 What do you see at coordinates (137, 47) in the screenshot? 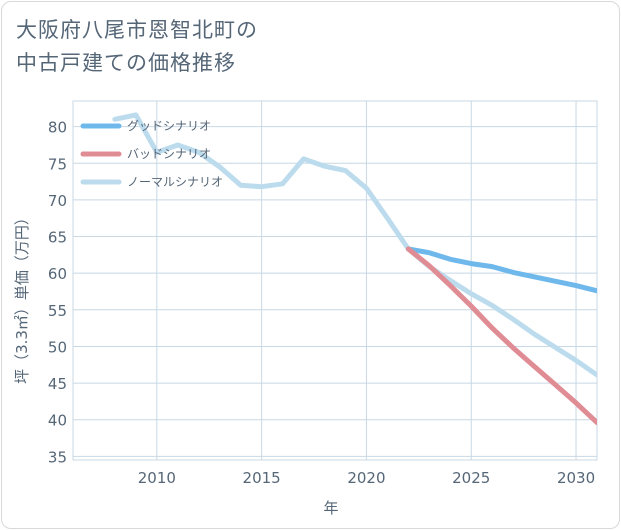
I see `page-title: 大阪府八尾市恩智北町の 中古戸建ての価格推移` at bounding box center [137, 47].